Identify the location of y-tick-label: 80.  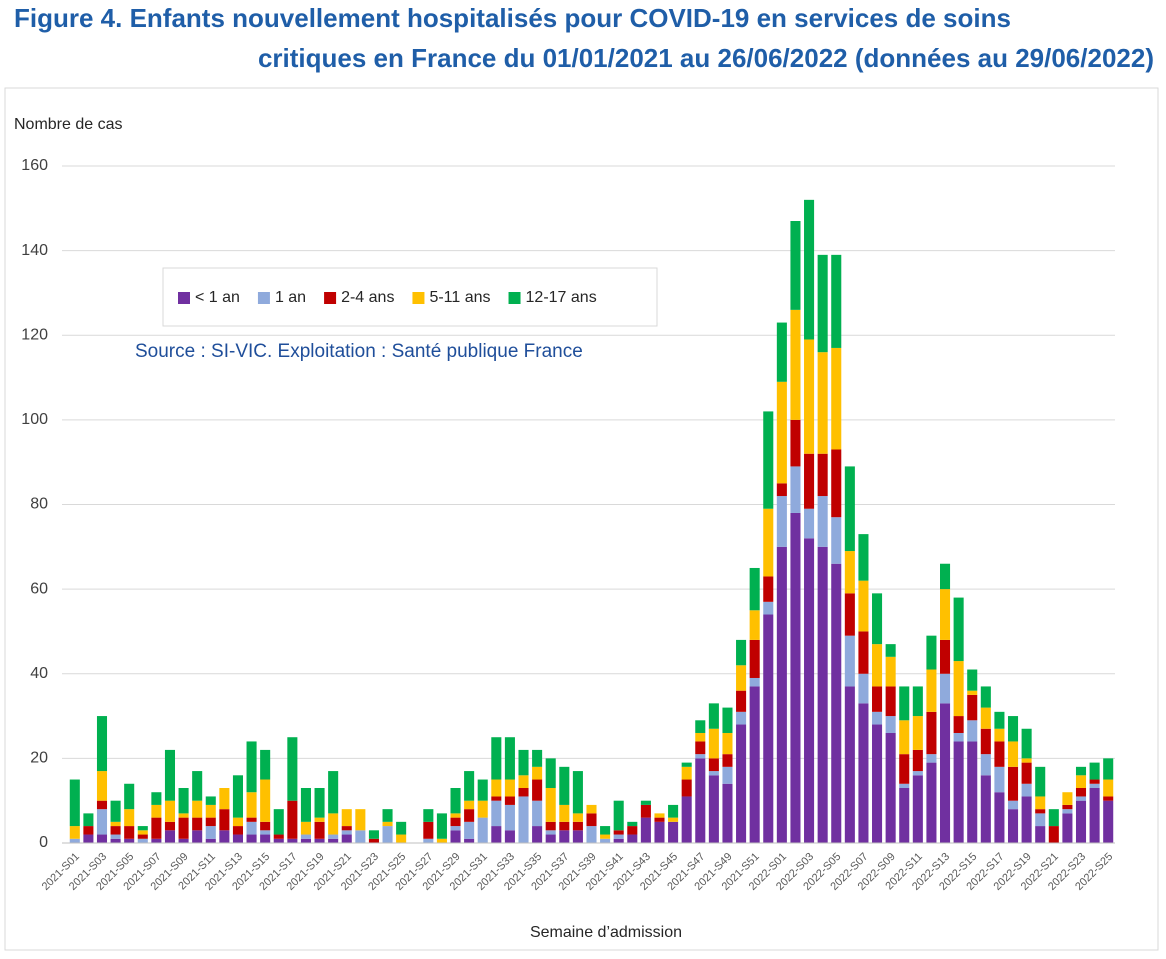
(39, 504).